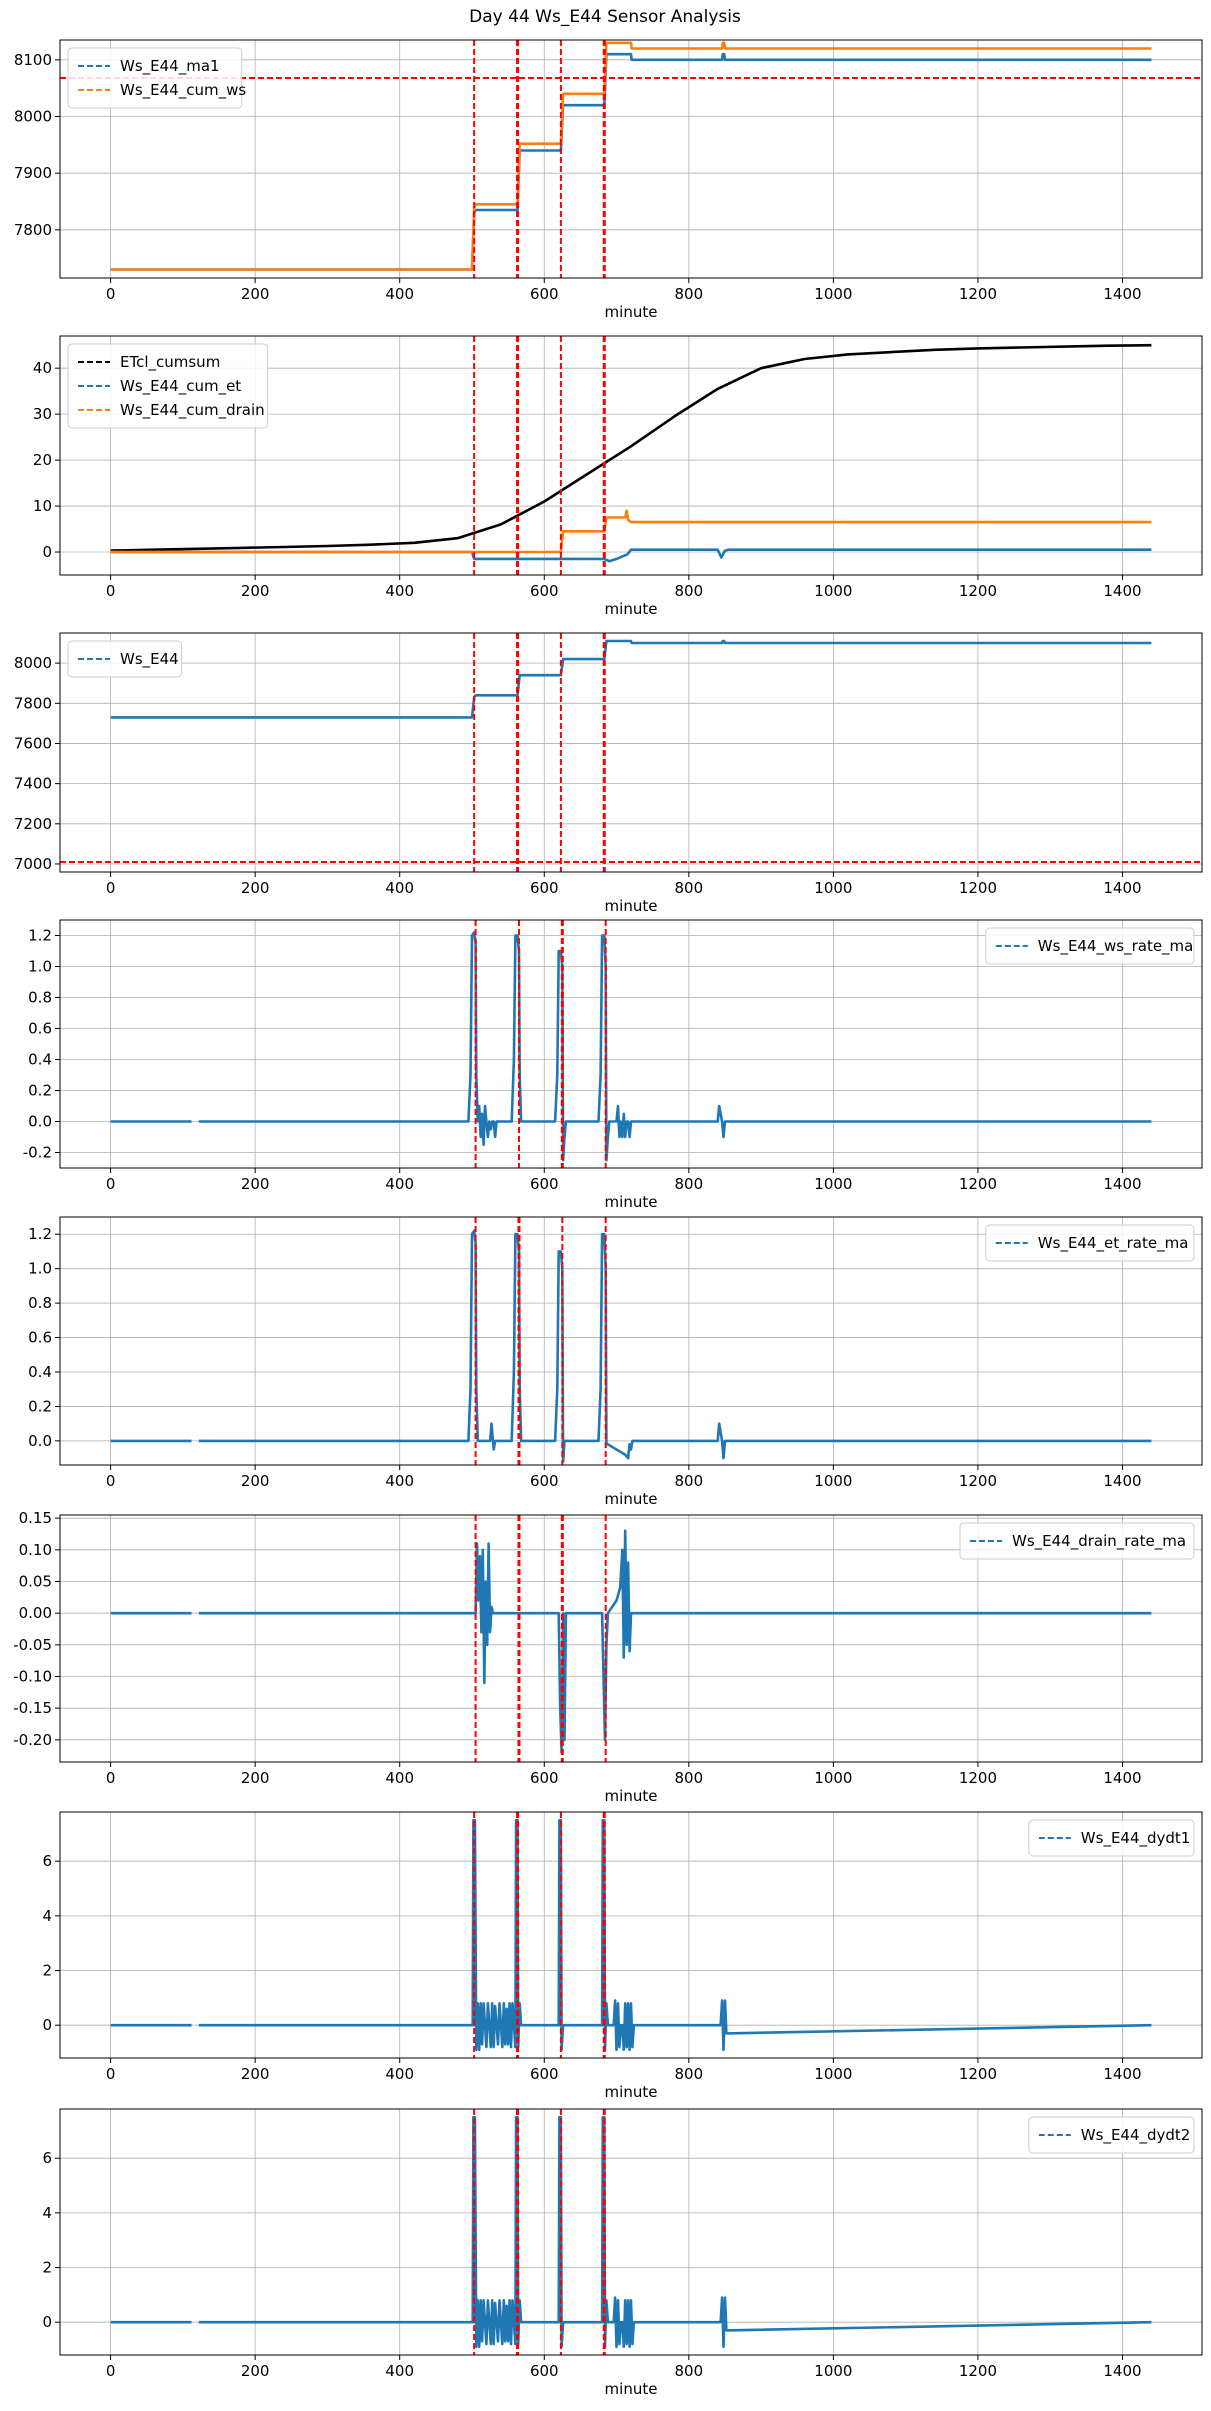  I want to click on y-tick-label: 7600, so click(33, 743).